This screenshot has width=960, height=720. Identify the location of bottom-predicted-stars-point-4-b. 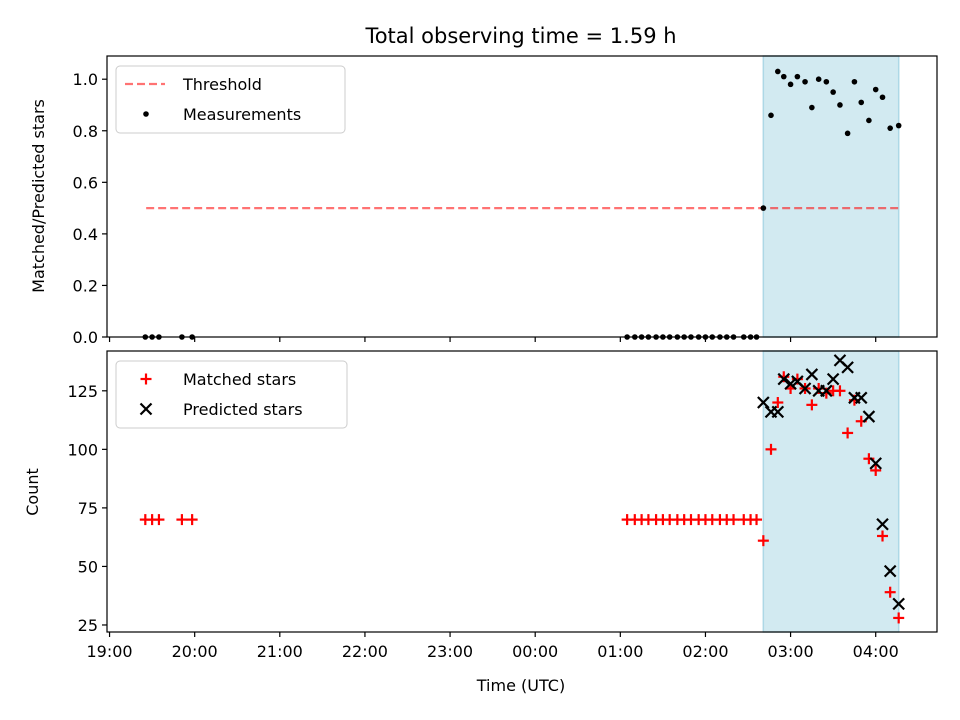
(790, 384).